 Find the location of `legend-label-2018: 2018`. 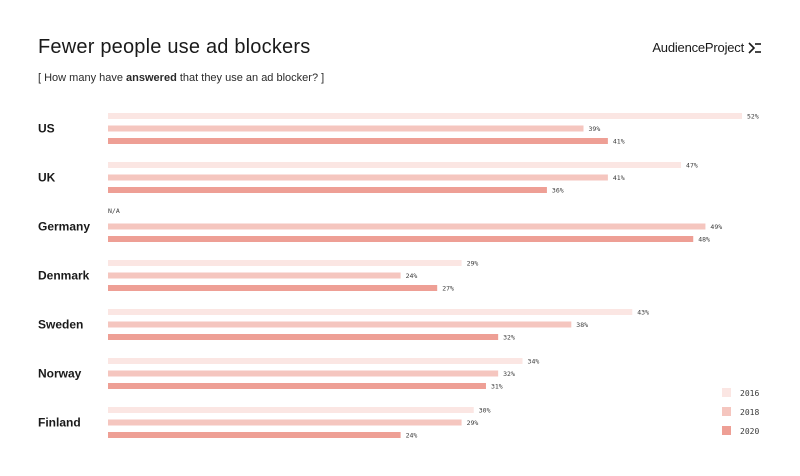

legend-label-2018: 2018 is located at coordinates (749, 412).